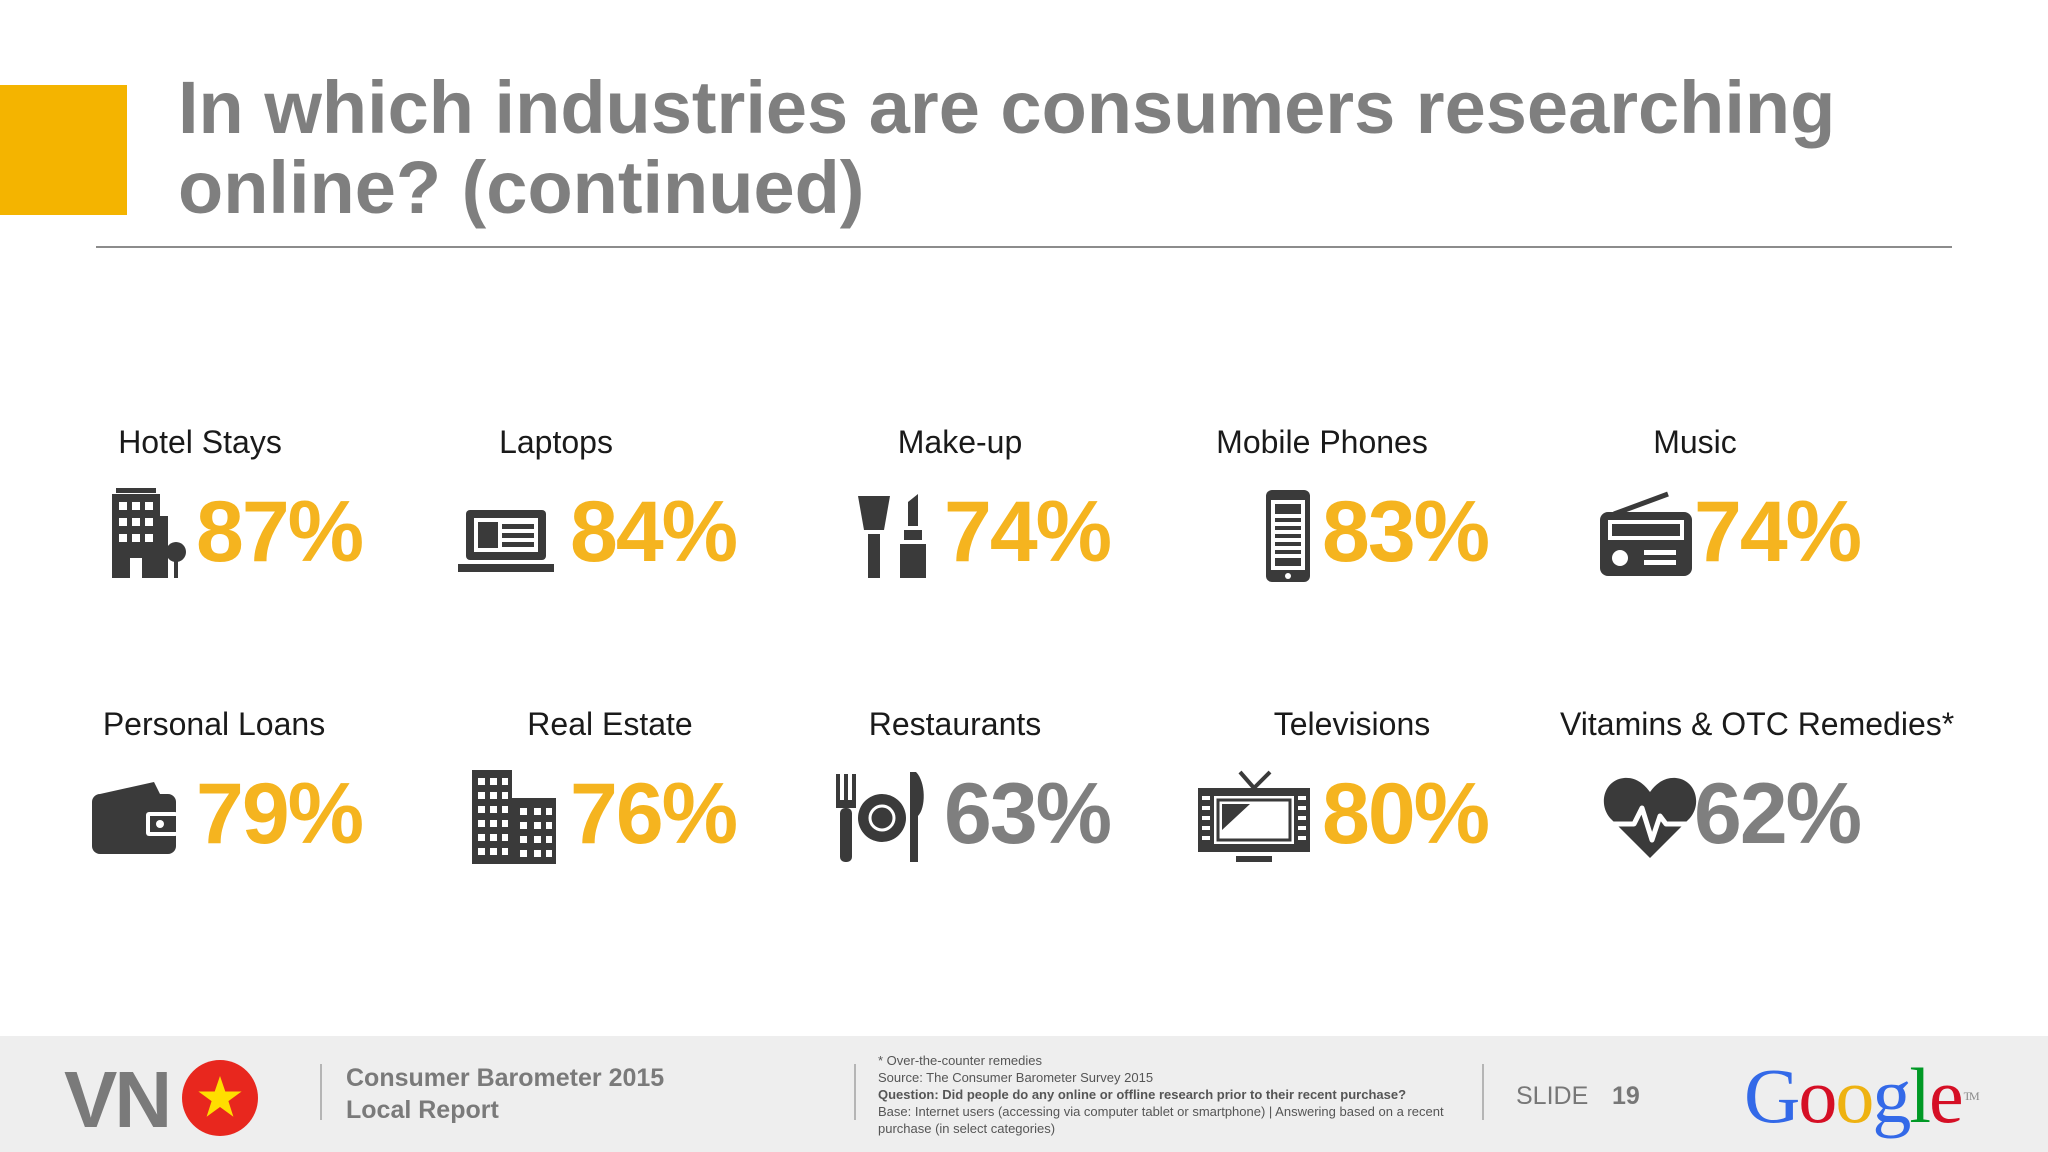 The width and height of the screenshot is (2048, 1152). I want to click on stat-value: 63%, so click(1027, 814).